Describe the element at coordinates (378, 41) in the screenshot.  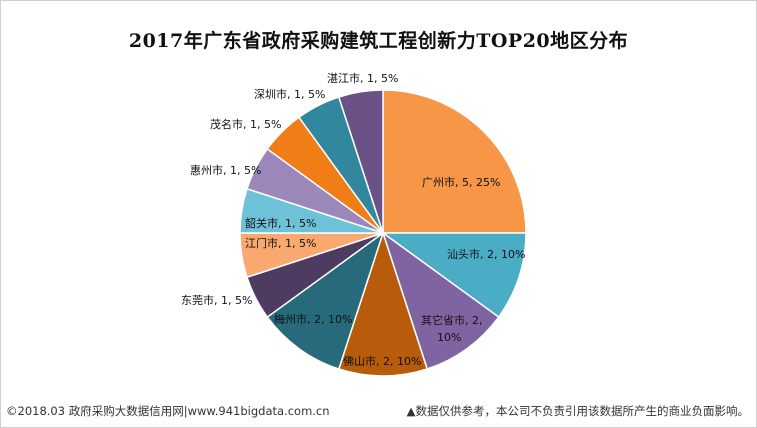
I see `chart-title: 2017年广东省政府采购建筑工程创新力TOP20地区分布` at that location.